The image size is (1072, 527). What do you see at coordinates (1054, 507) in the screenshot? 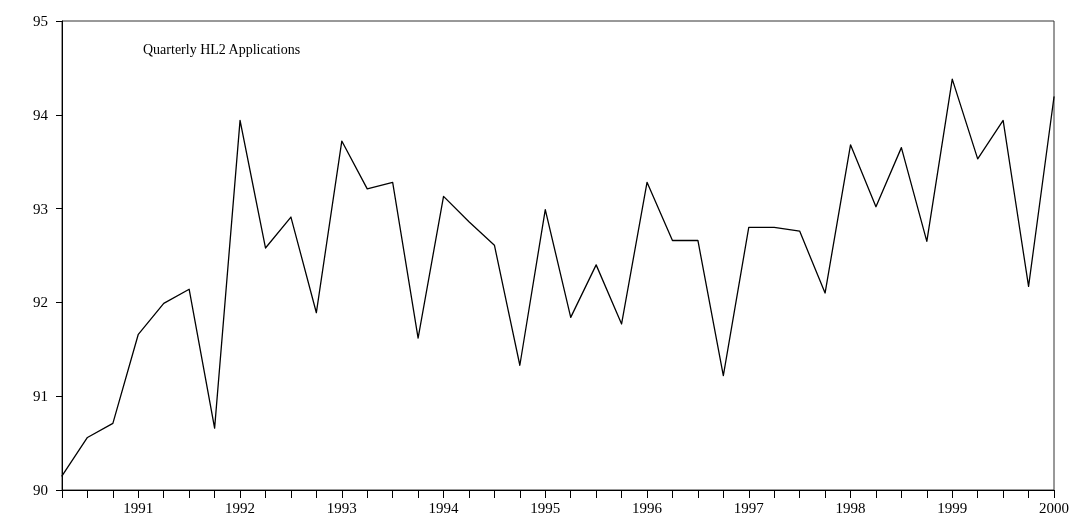
I see `x-tick-label: 2000` at bounding box center [1054, 507].